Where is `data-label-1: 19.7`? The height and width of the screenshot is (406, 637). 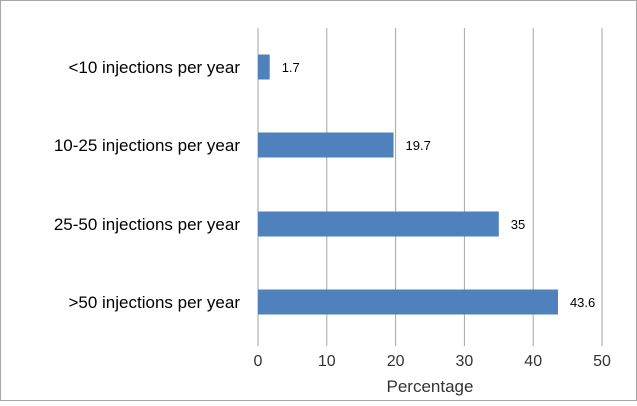
data-label-1: 19.7 is located at coordinates (418, 145).